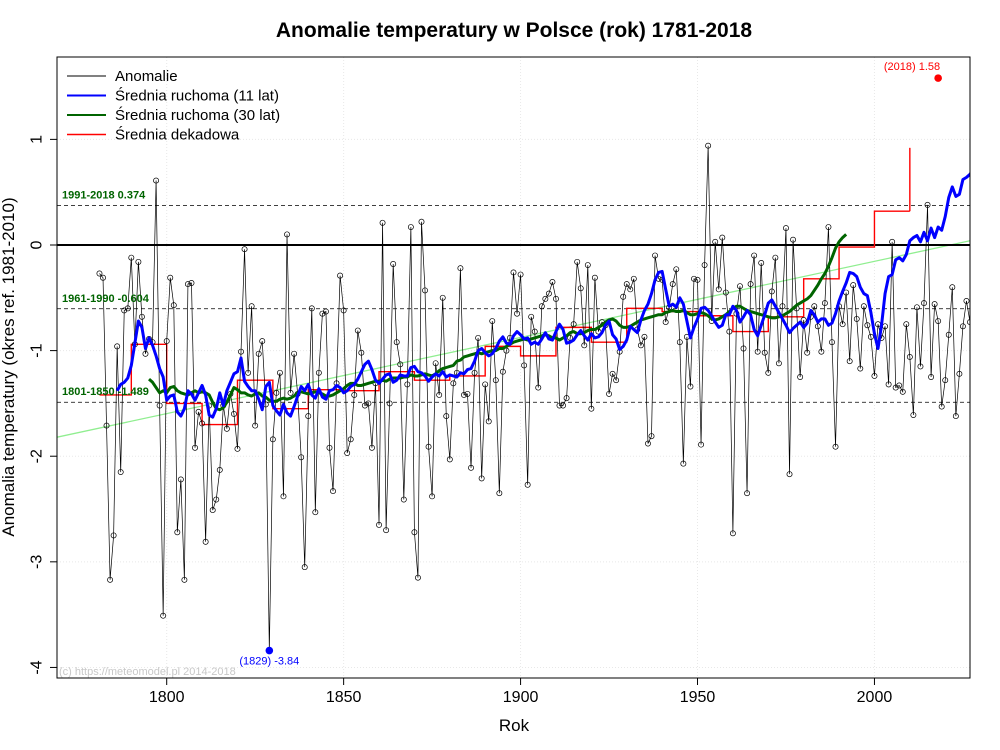 This screenshot has width=1000, height=750. Describe the element at coordinates (43, 405) in the screenshot. I see `y-axis: -4 -3 -2 -1 0 1` at that location.